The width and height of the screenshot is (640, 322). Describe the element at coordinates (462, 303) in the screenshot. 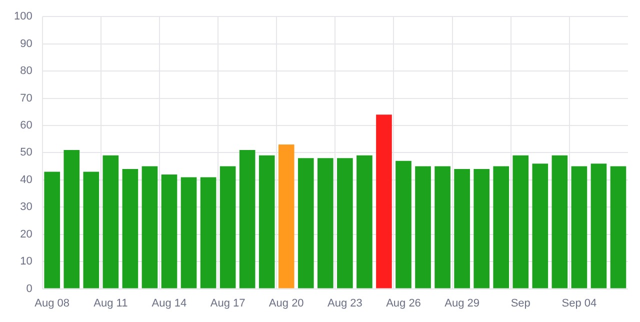

I see `x-tick-label: Aug 29` at that location.